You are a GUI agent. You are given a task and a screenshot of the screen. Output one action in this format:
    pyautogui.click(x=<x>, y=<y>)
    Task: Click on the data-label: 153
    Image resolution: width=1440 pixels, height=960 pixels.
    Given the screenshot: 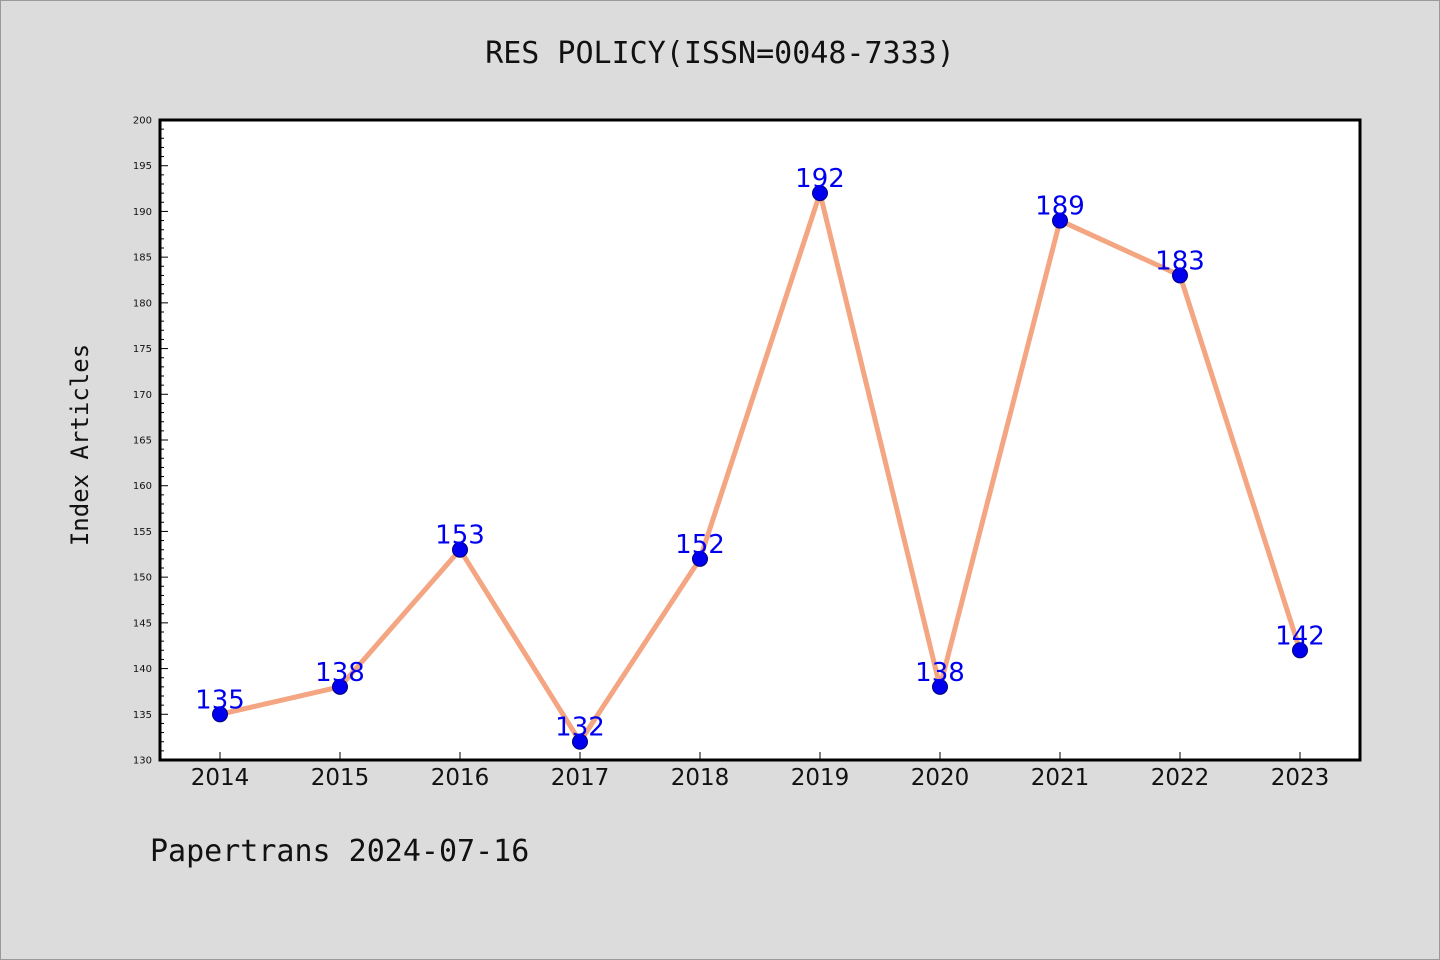 What is the action you would take?
    pyautogui.click(x=460, y=536)
    